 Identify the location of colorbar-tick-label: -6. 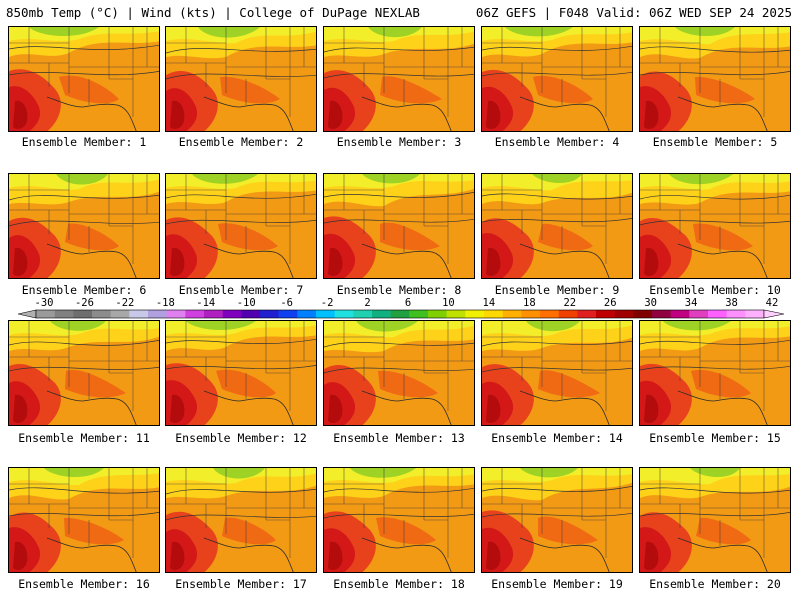
(286, 303).